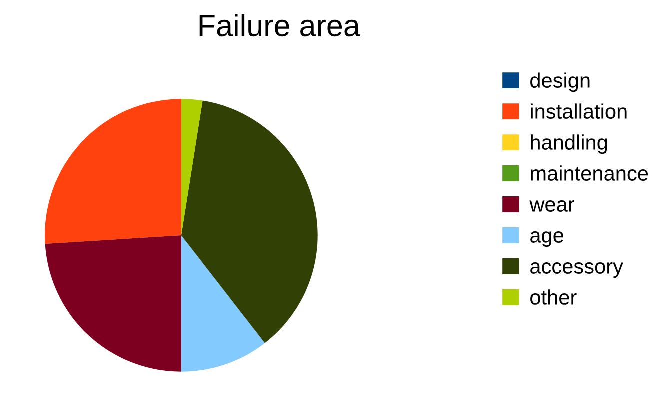 Image resolution: width=672 pixels, height=406 pixels. What do you see at coordinates (547, 240) in the screenshot?
I see `legend-label: age` at bounding box center [547, 240].